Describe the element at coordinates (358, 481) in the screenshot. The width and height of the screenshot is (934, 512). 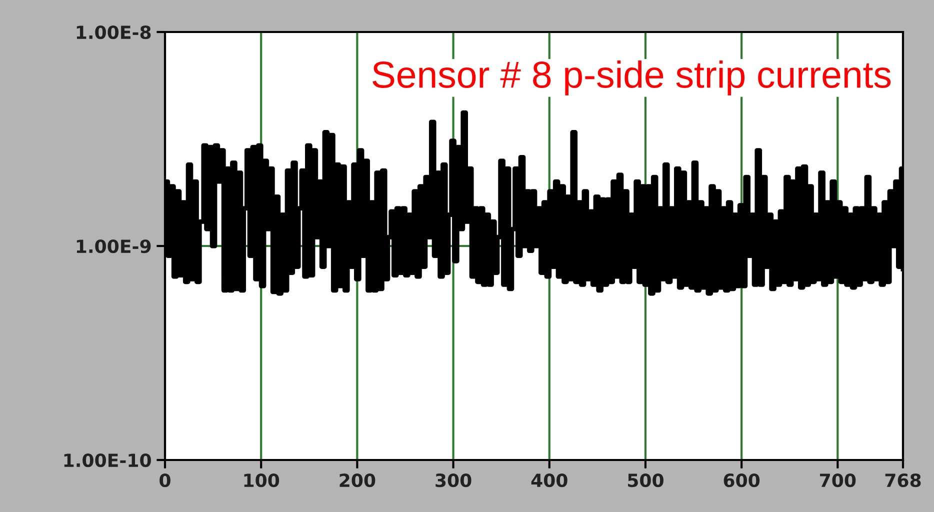
I see `x-tick-label: 200` at that location.